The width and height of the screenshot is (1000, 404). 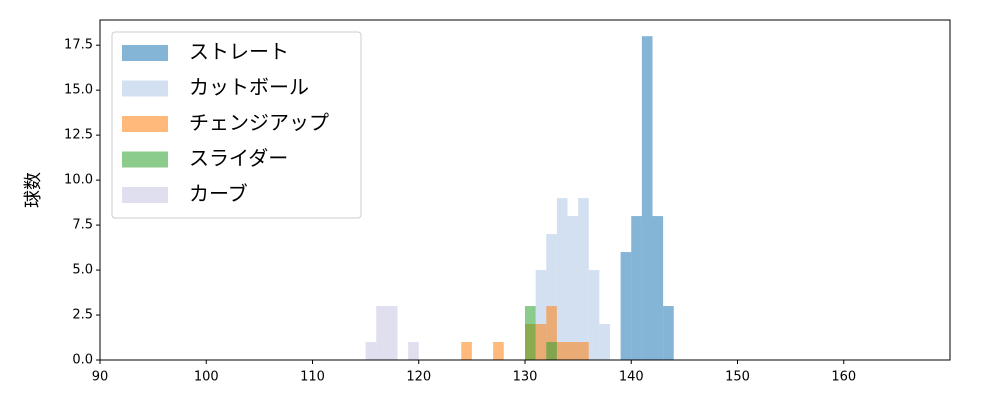 I want to click on x-tick-label: 100, so click(x=206, y=377).